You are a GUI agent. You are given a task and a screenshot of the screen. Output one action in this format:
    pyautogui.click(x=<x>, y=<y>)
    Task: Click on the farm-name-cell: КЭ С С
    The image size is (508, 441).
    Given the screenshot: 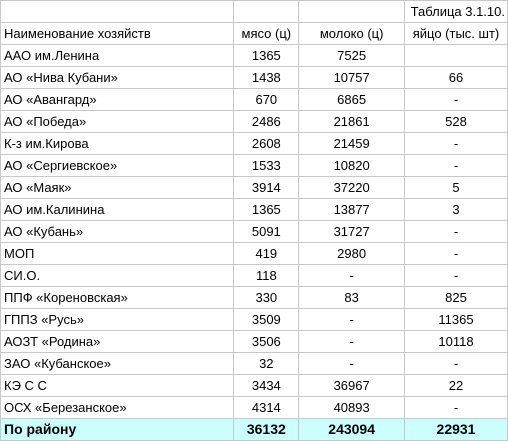 What is the action you would take?
    pyautogui.click(x=117, y=385)
    